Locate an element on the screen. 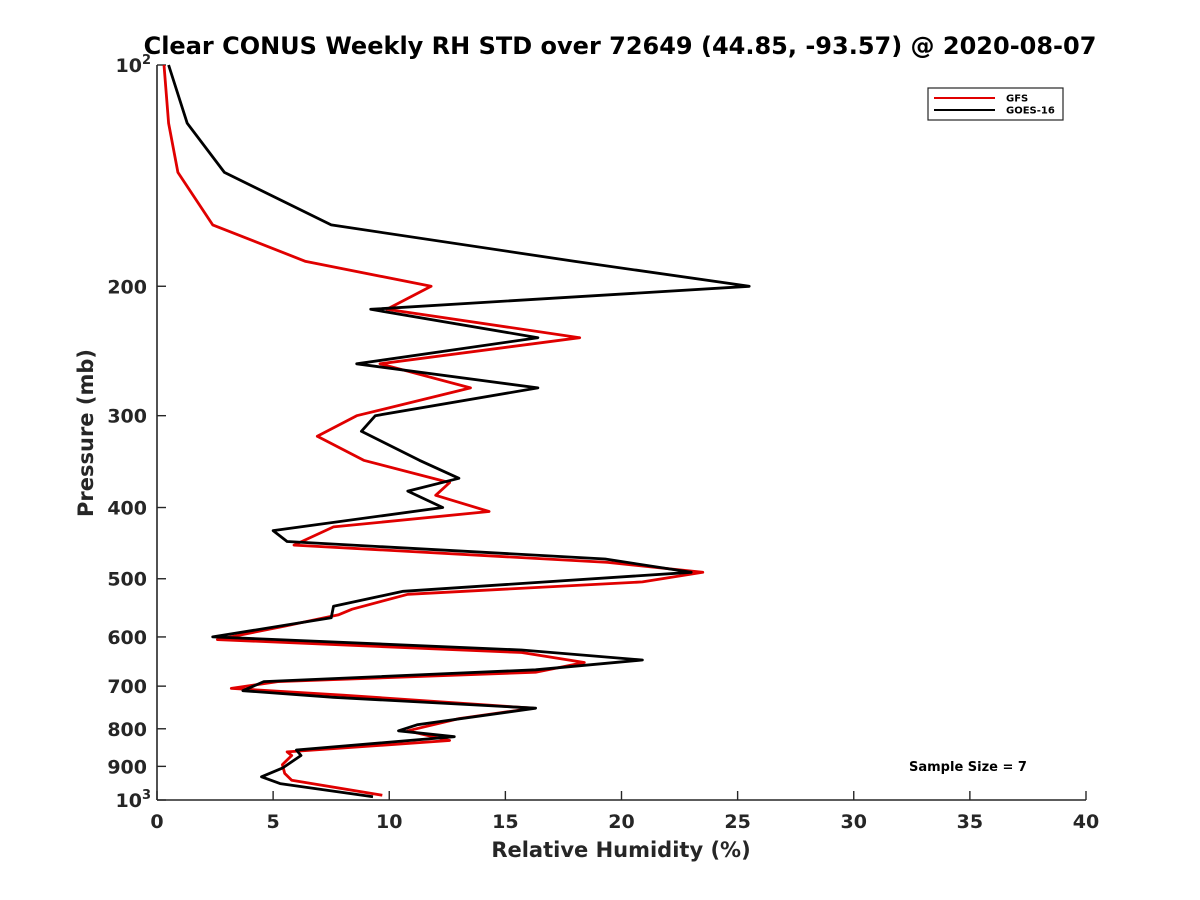  x-tick-label: 5 is located at coordinates (273, 822).